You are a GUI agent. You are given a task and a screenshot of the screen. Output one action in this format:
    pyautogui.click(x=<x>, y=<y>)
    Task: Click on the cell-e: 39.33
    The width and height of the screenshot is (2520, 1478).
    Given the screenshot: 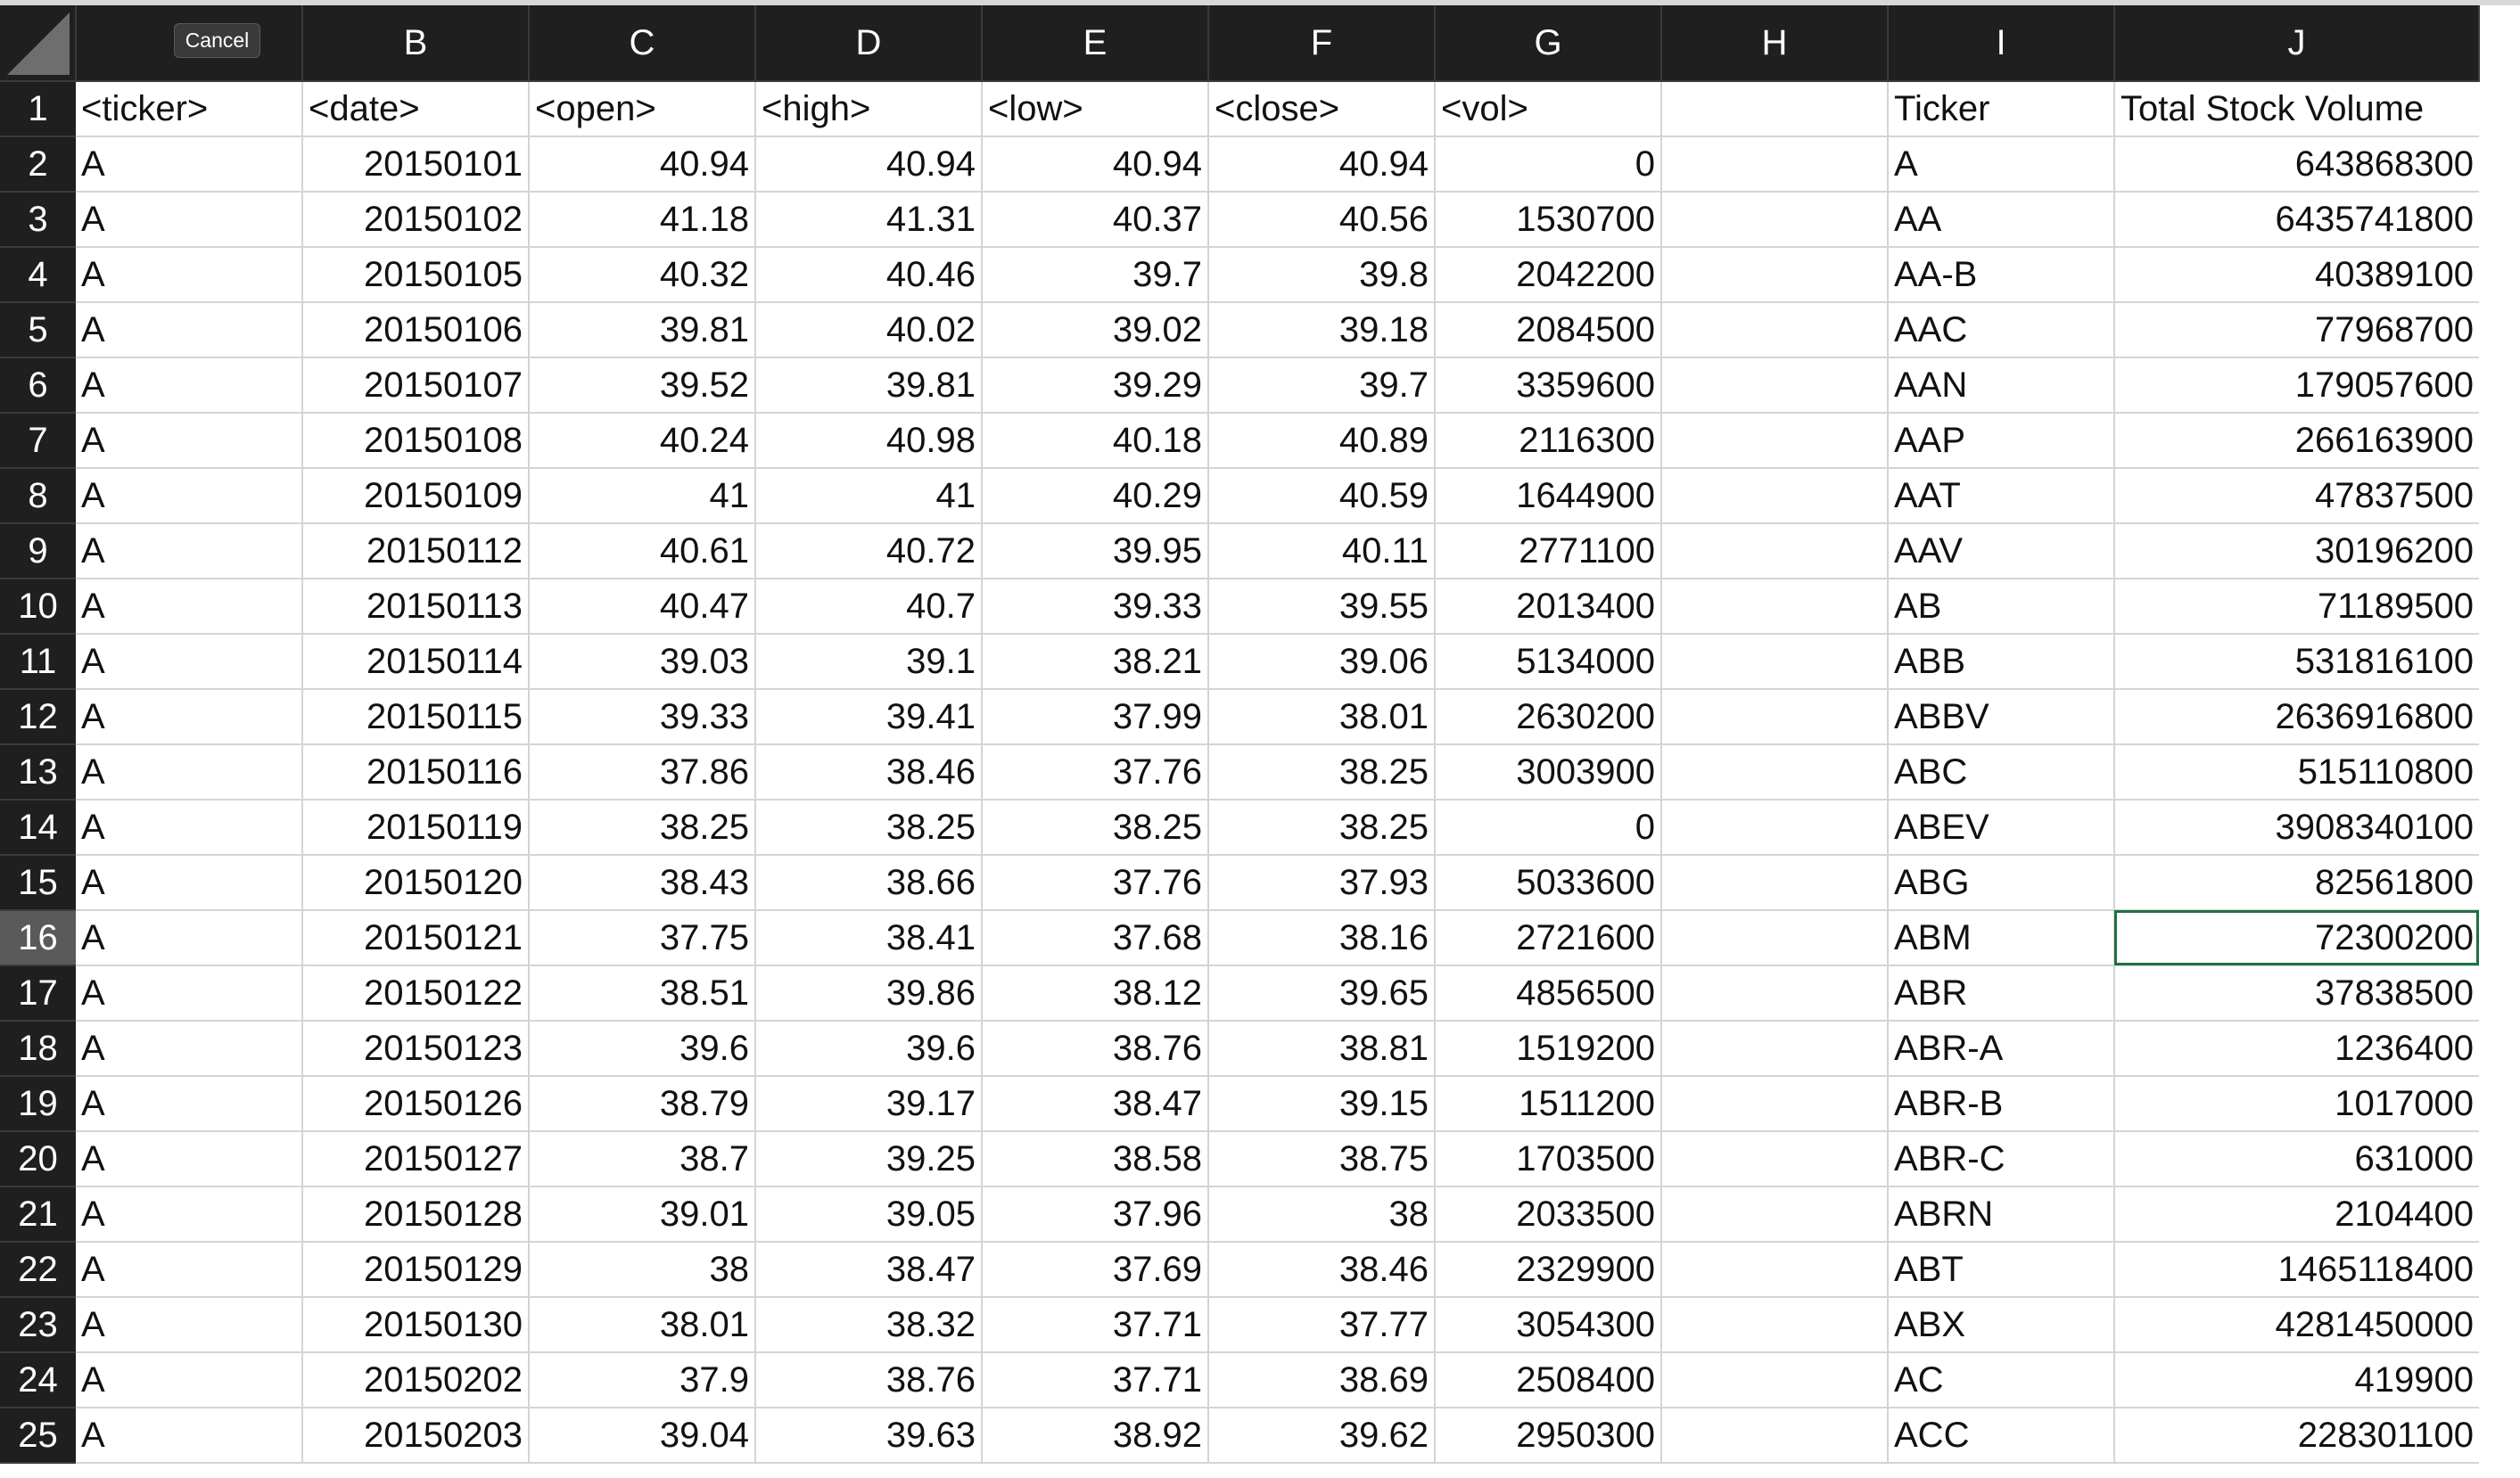 What is the action you would take?
    pyautogui.click(x=1095, y=607)
    